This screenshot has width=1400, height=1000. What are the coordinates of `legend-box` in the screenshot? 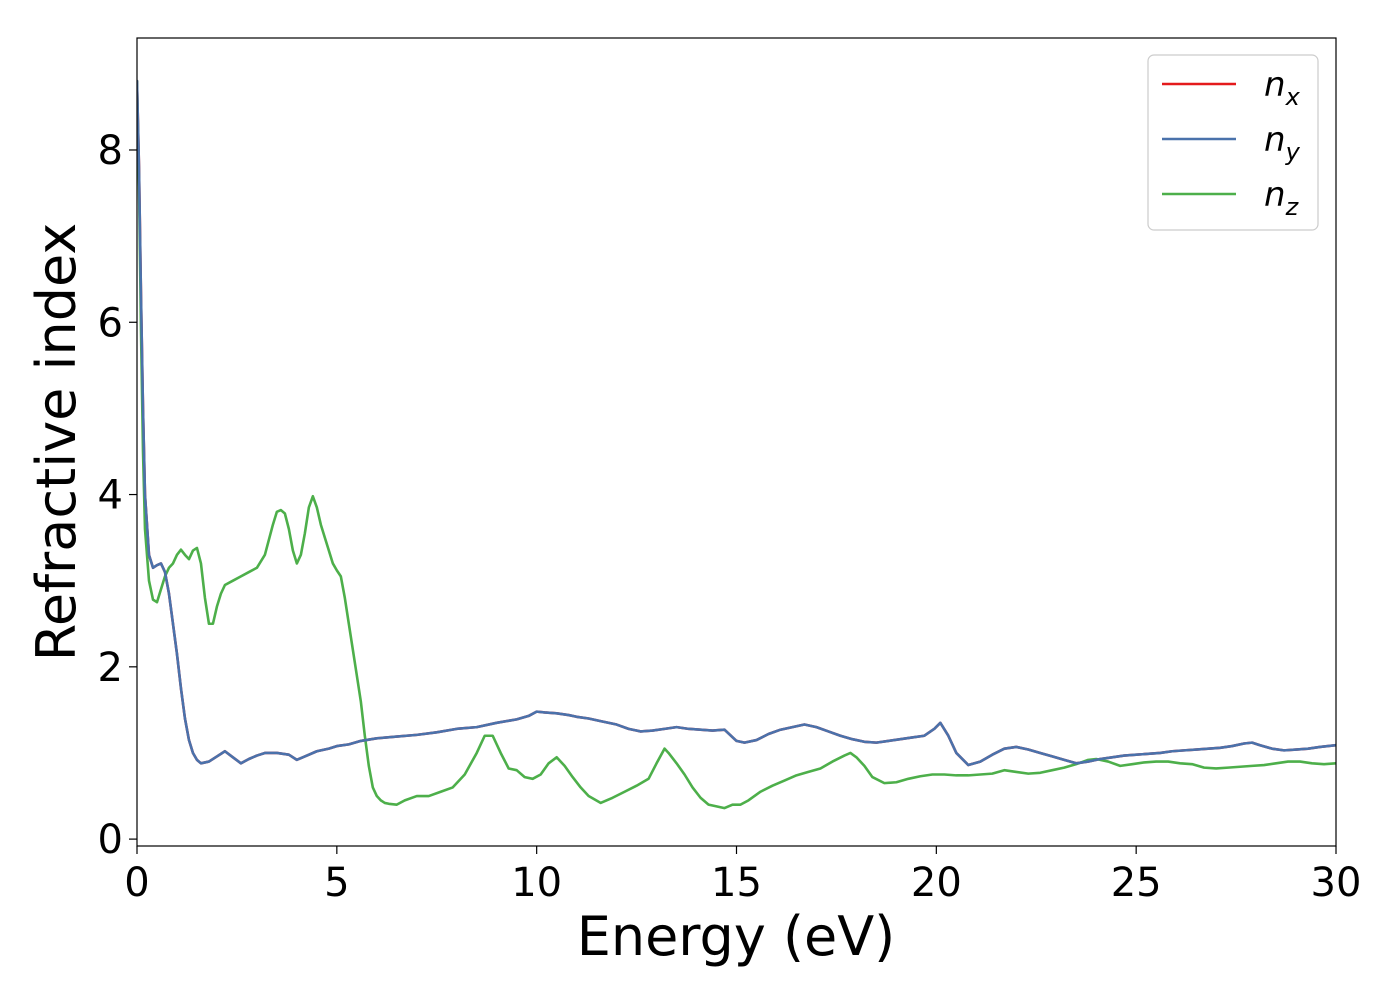 It's located at (1233, 142).